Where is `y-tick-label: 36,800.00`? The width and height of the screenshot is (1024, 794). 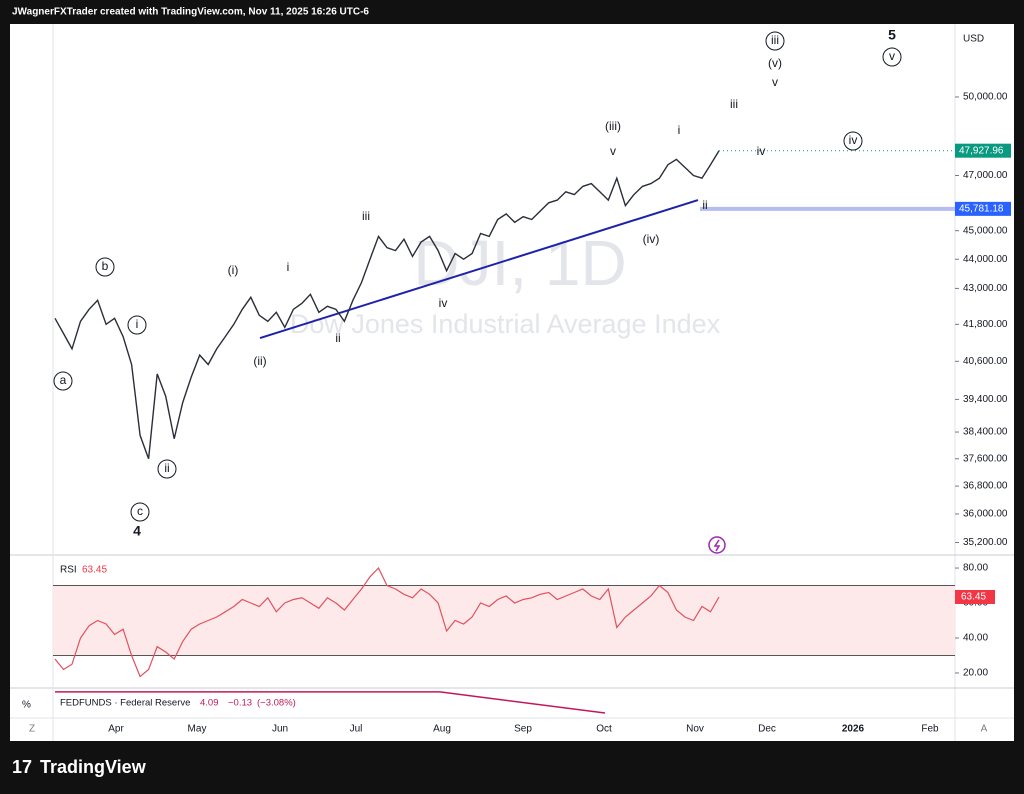
y-tick-label: 36,800.00 is located at coordinates (985, 486).